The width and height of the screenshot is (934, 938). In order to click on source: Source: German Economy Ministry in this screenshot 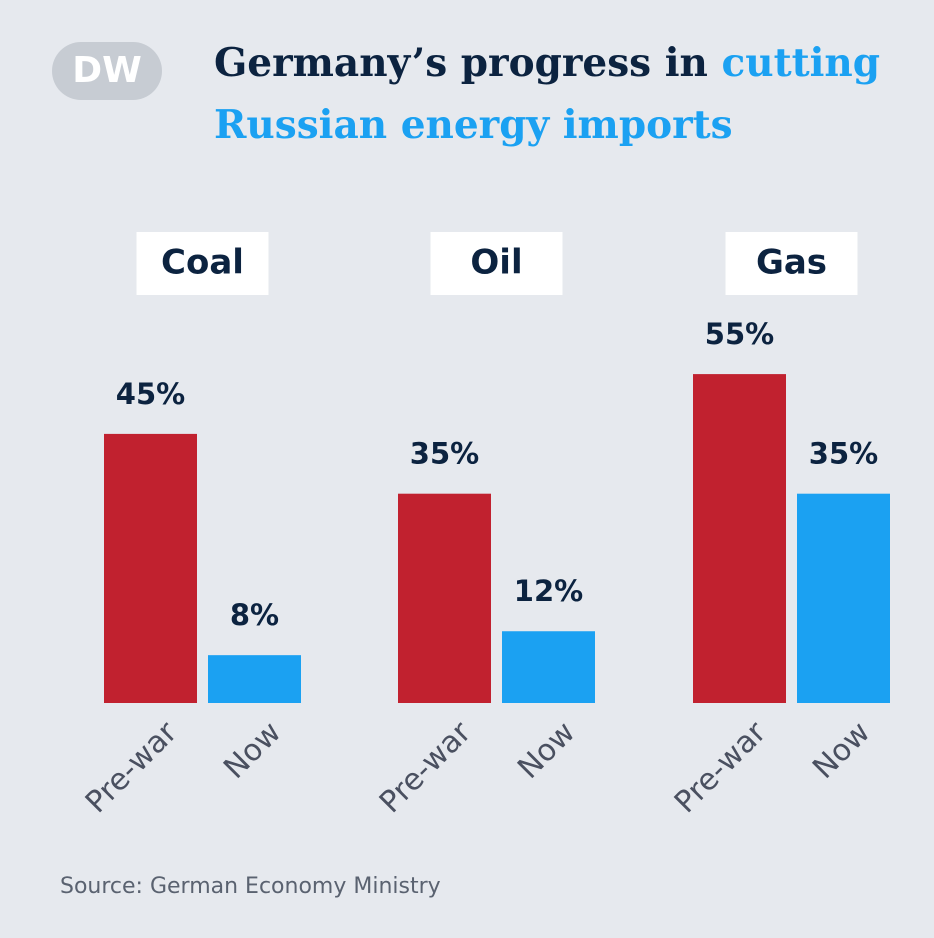, I will do `click(250, 886)`.